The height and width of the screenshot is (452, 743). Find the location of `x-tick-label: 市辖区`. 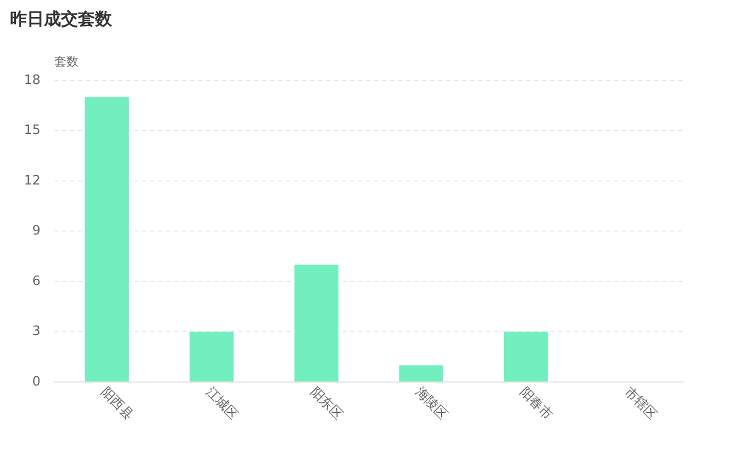

x-tick-label: 市辖区 is located at coordinates (640, 403).